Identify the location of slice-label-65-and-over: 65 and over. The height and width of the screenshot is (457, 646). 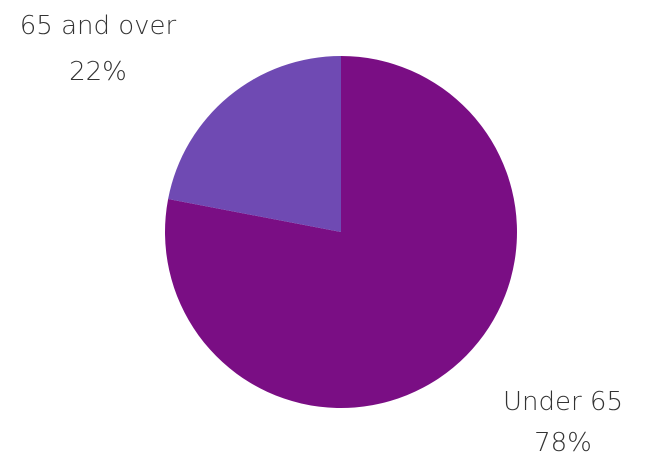
(98, 26).